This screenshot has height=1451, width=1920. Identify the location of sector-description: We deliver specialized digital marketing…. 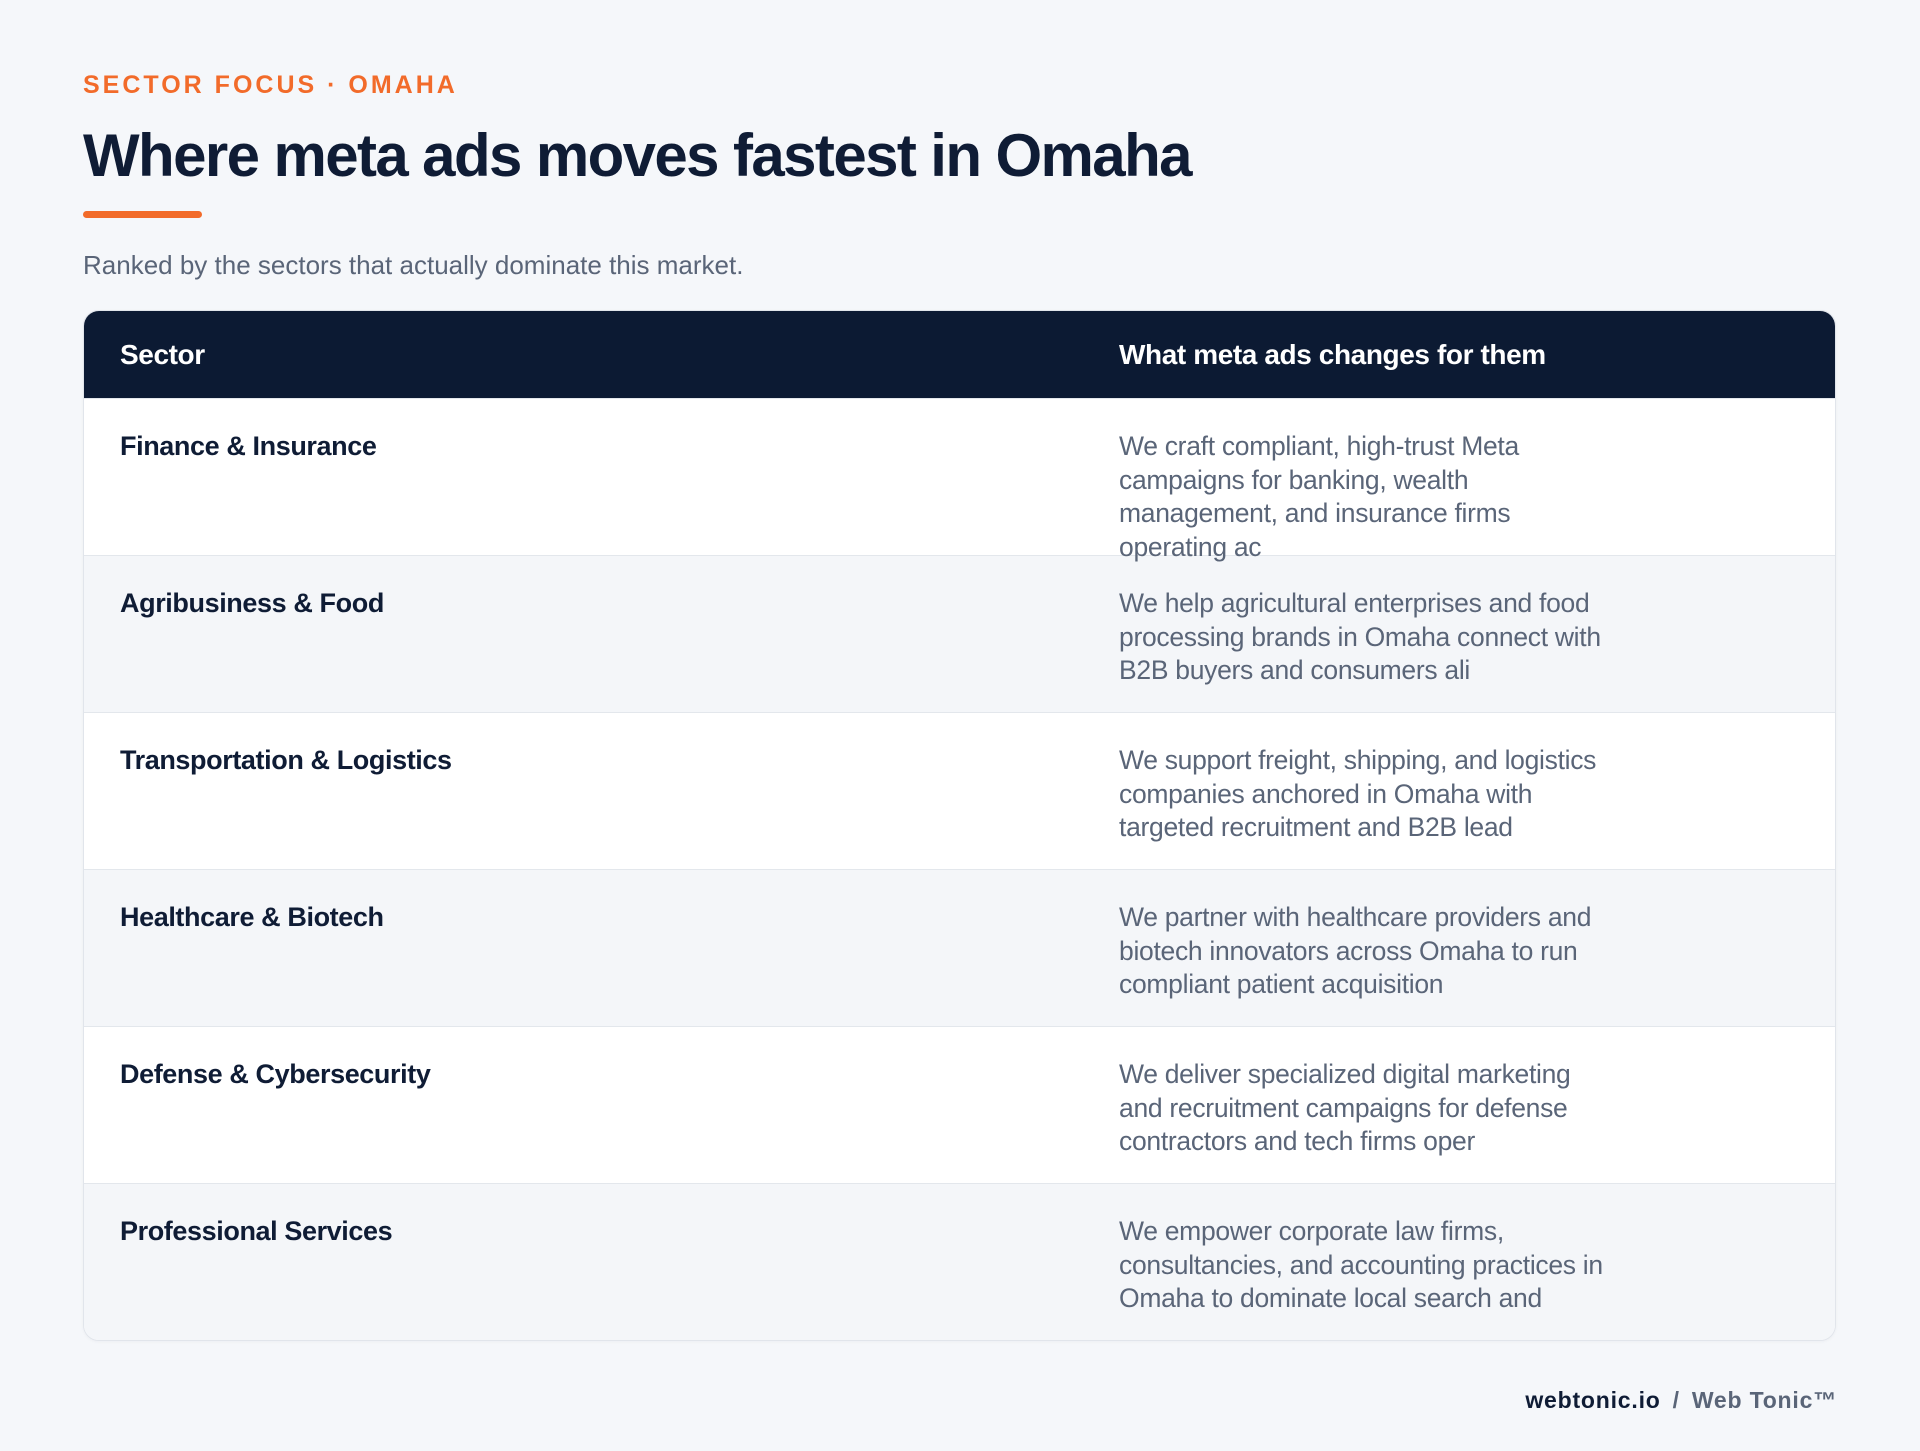
(1345, 1107).